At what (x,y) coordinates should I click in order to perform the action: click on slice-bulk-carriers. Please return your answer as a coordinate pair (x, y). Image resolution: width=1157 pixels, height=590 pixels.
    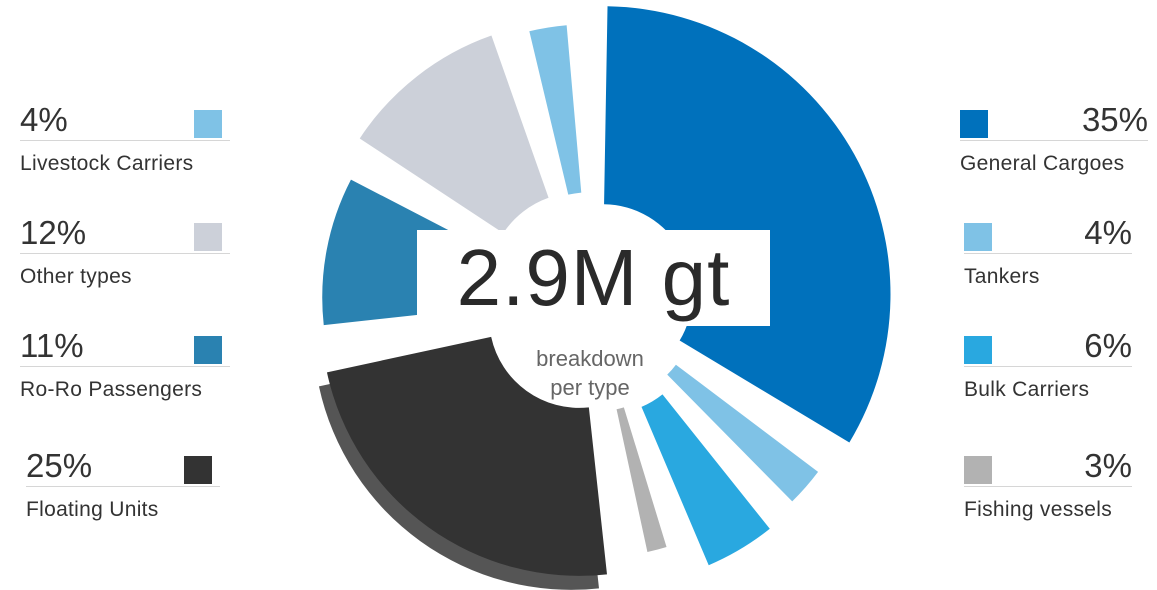
    Looking at the image, I should click on (705, 480).